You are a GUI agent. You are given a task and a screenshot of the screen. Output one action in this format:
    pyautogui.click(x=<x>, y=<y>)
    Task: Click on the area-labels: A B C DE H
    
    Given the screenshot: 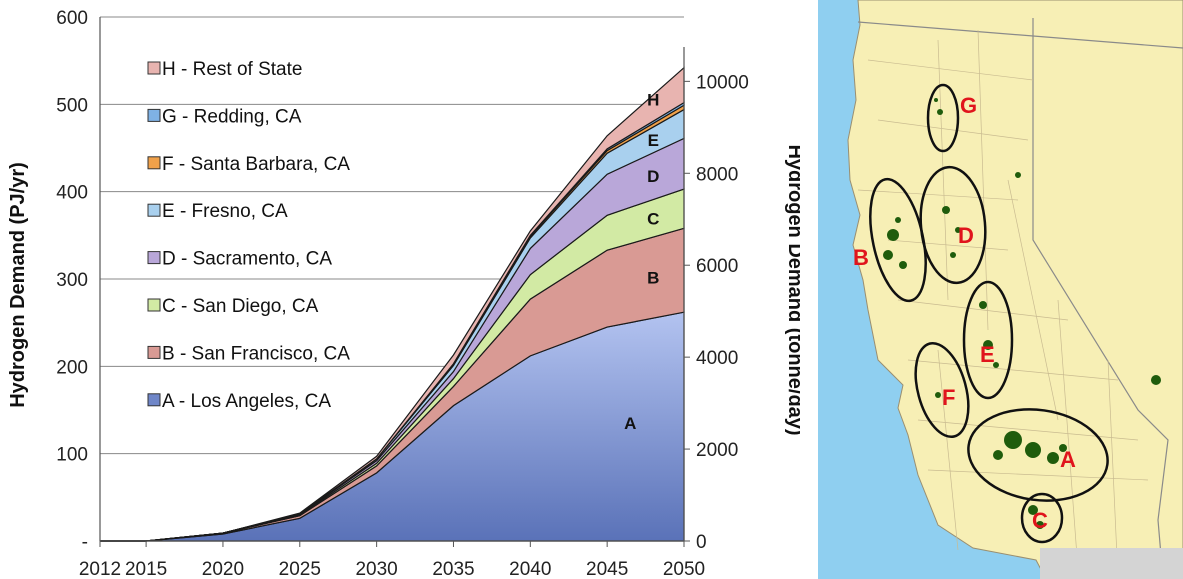 What is the action you would take?
    pyautogui.click(x=641, y=261)
    